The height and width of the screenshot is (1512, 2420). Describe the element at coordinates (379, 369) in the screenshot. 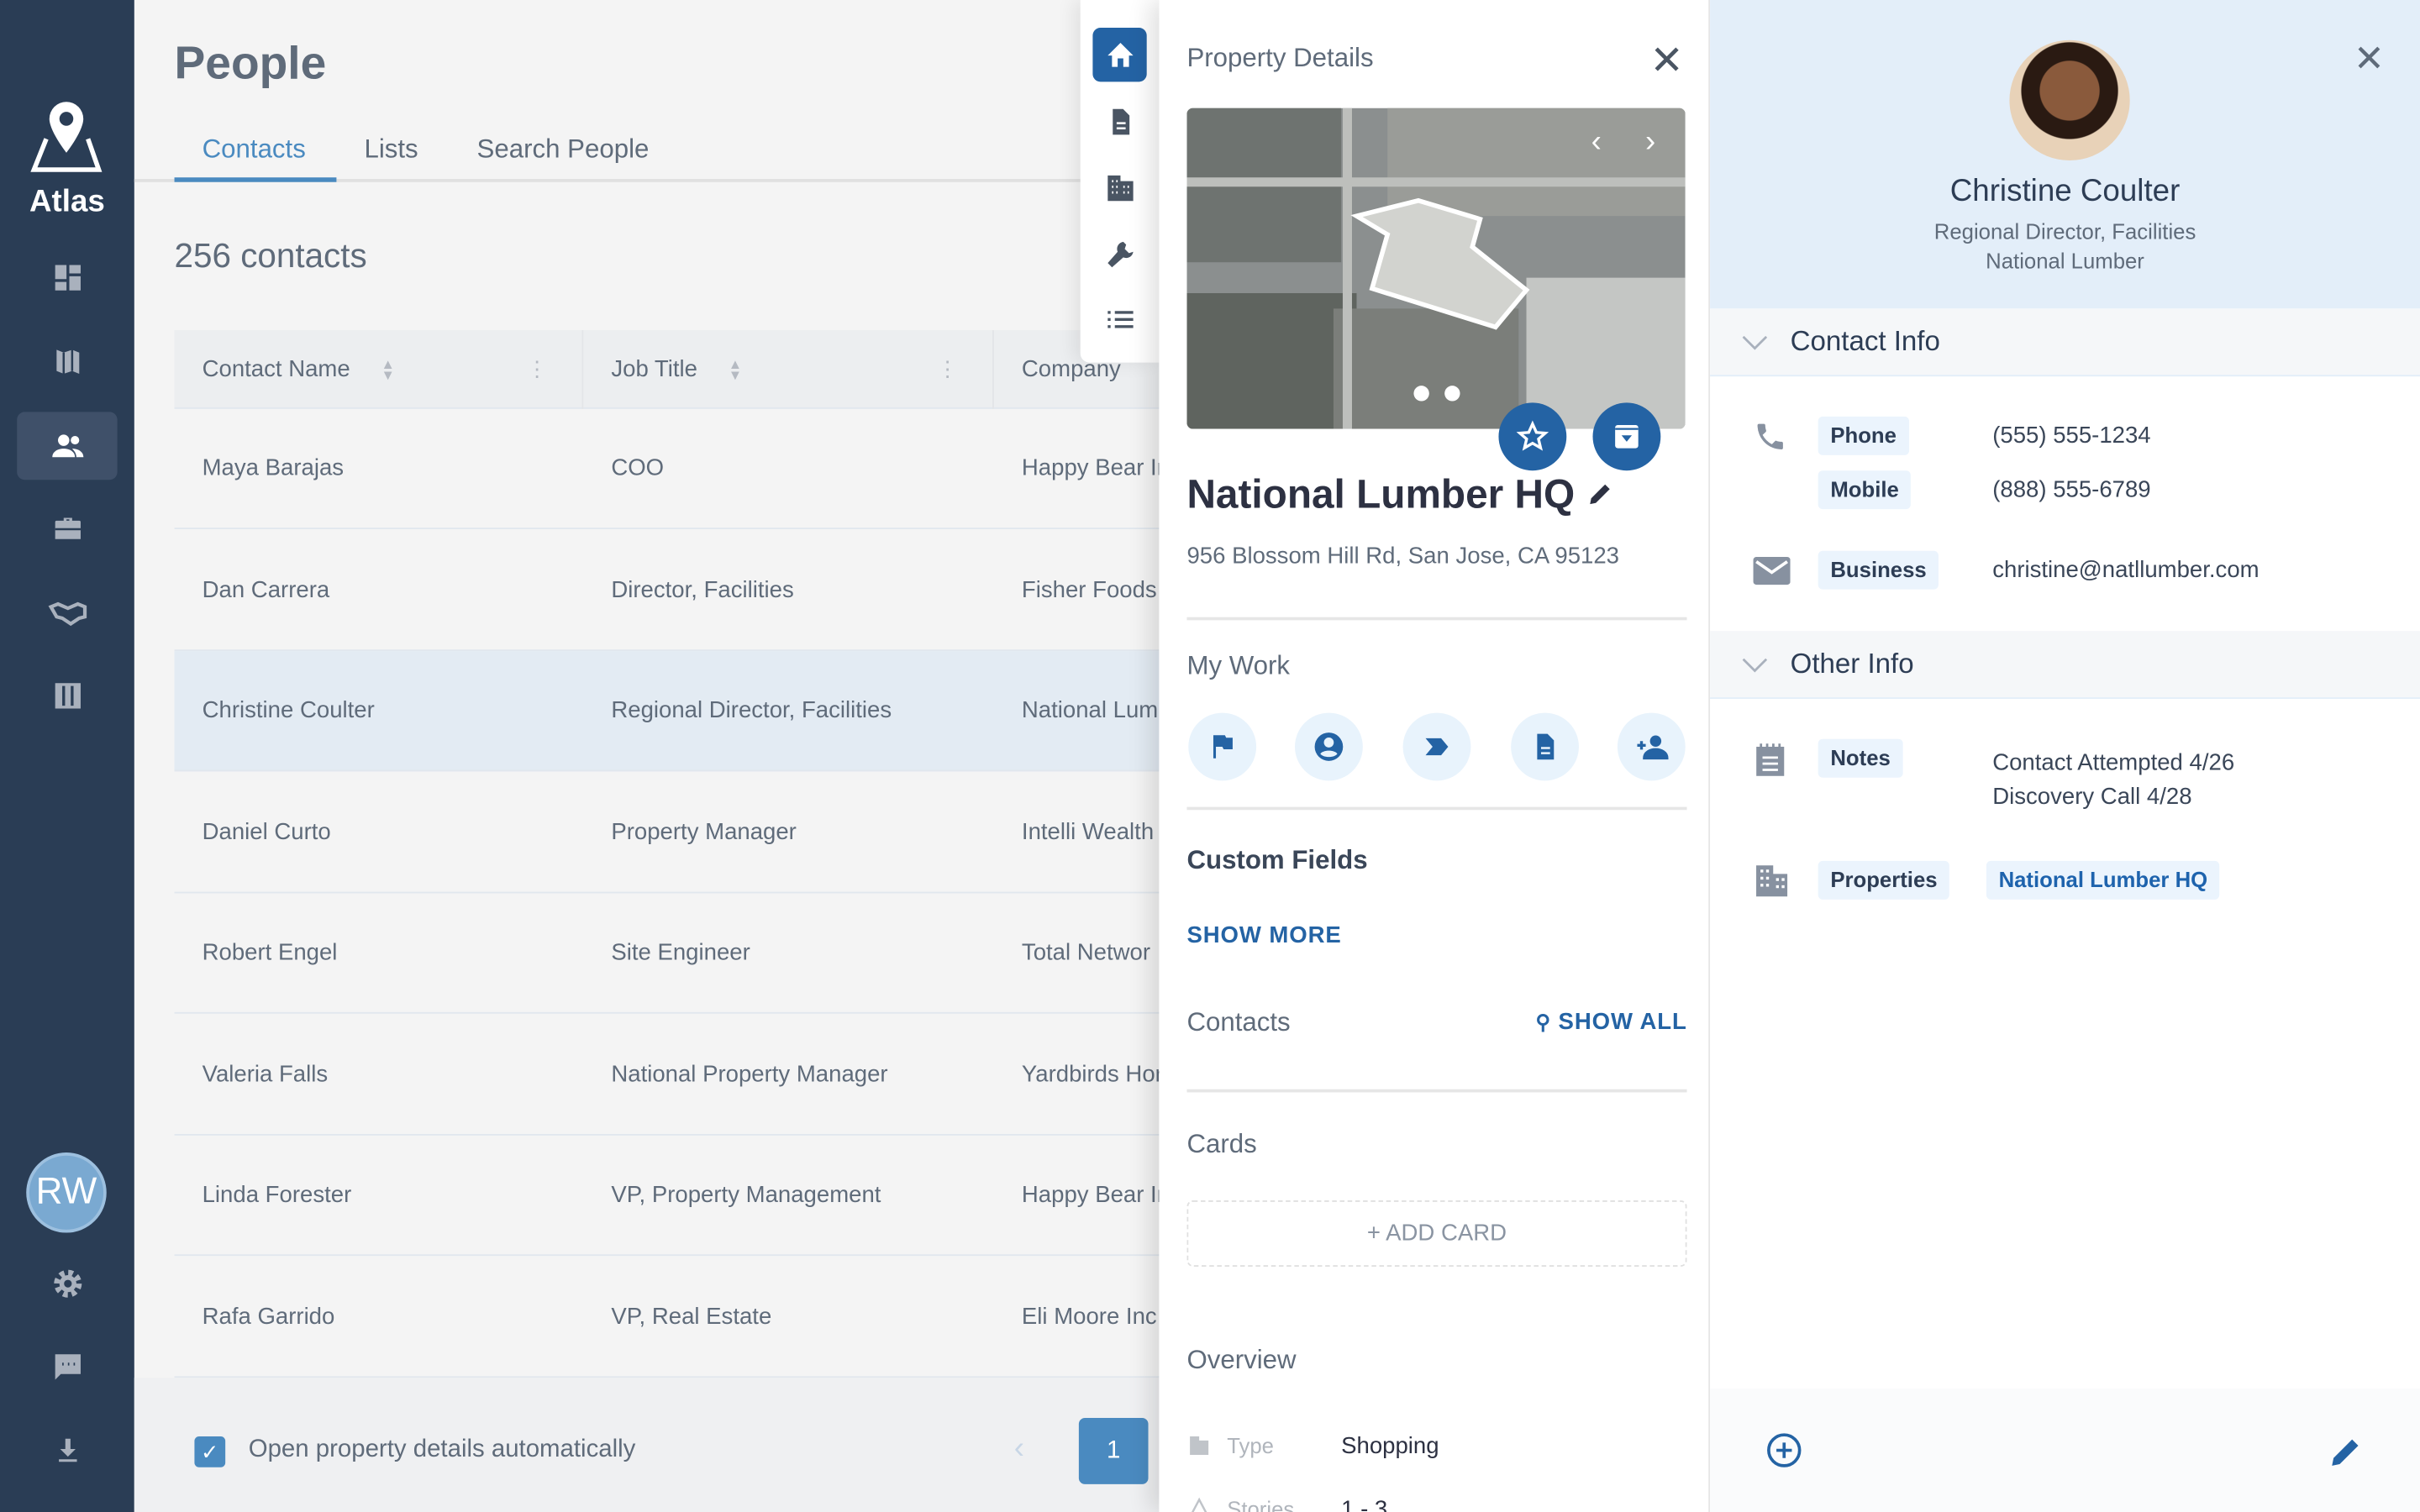

I see `column-contact-name: Contact Name ▲ ▼ ⋮` at that location.